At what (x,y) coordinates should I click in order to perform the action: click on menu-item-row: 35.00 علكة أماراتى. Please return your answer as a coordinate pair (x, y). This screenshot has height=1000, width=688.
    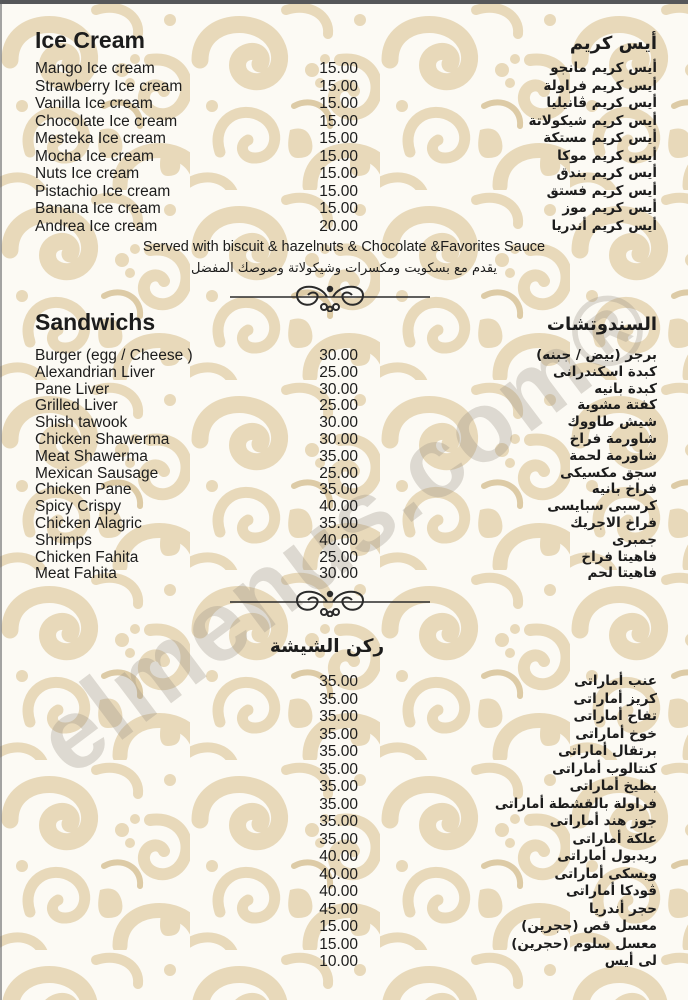
    Looking at the image, I should click on (344, 840).